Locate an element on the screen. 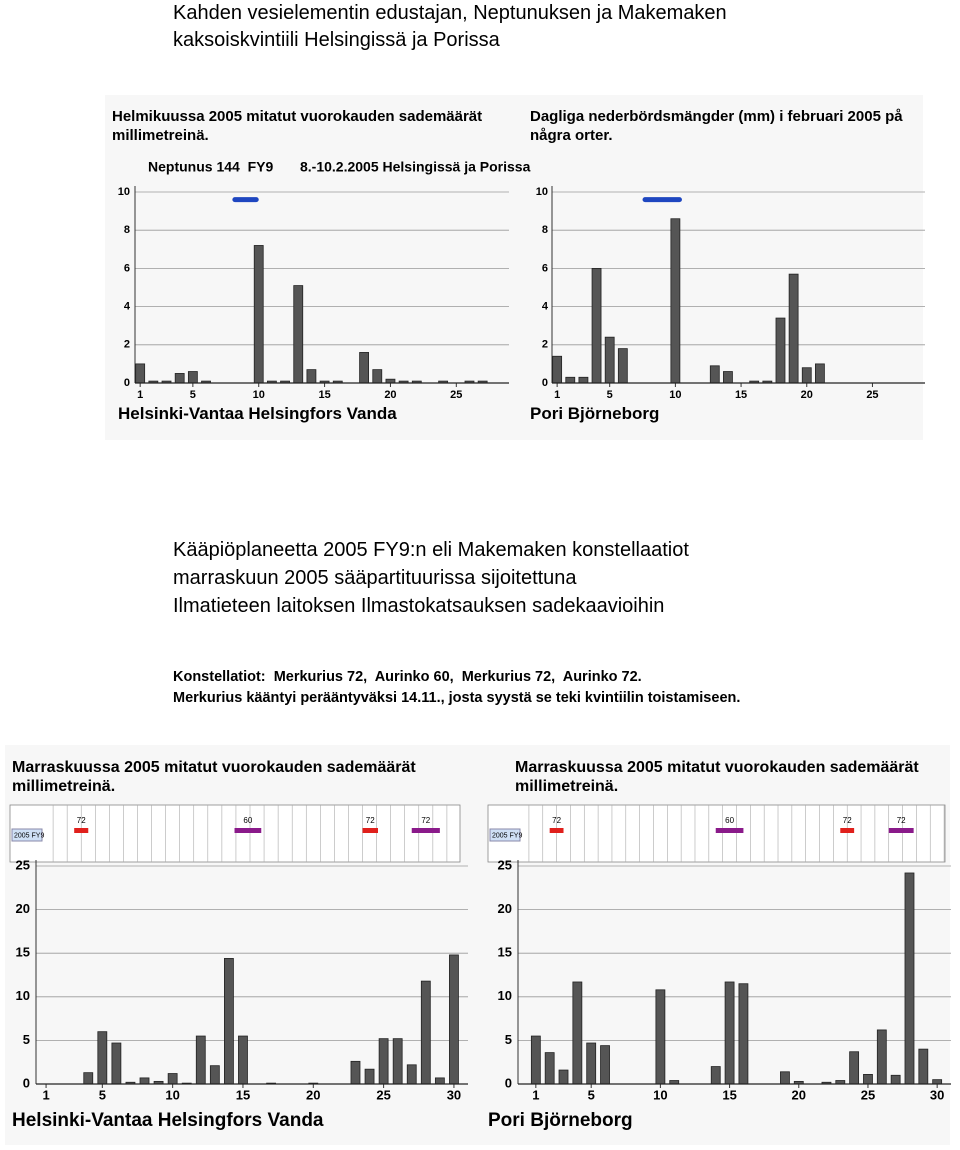  y-tick-label: 25 is located at coordinates (505, 864).